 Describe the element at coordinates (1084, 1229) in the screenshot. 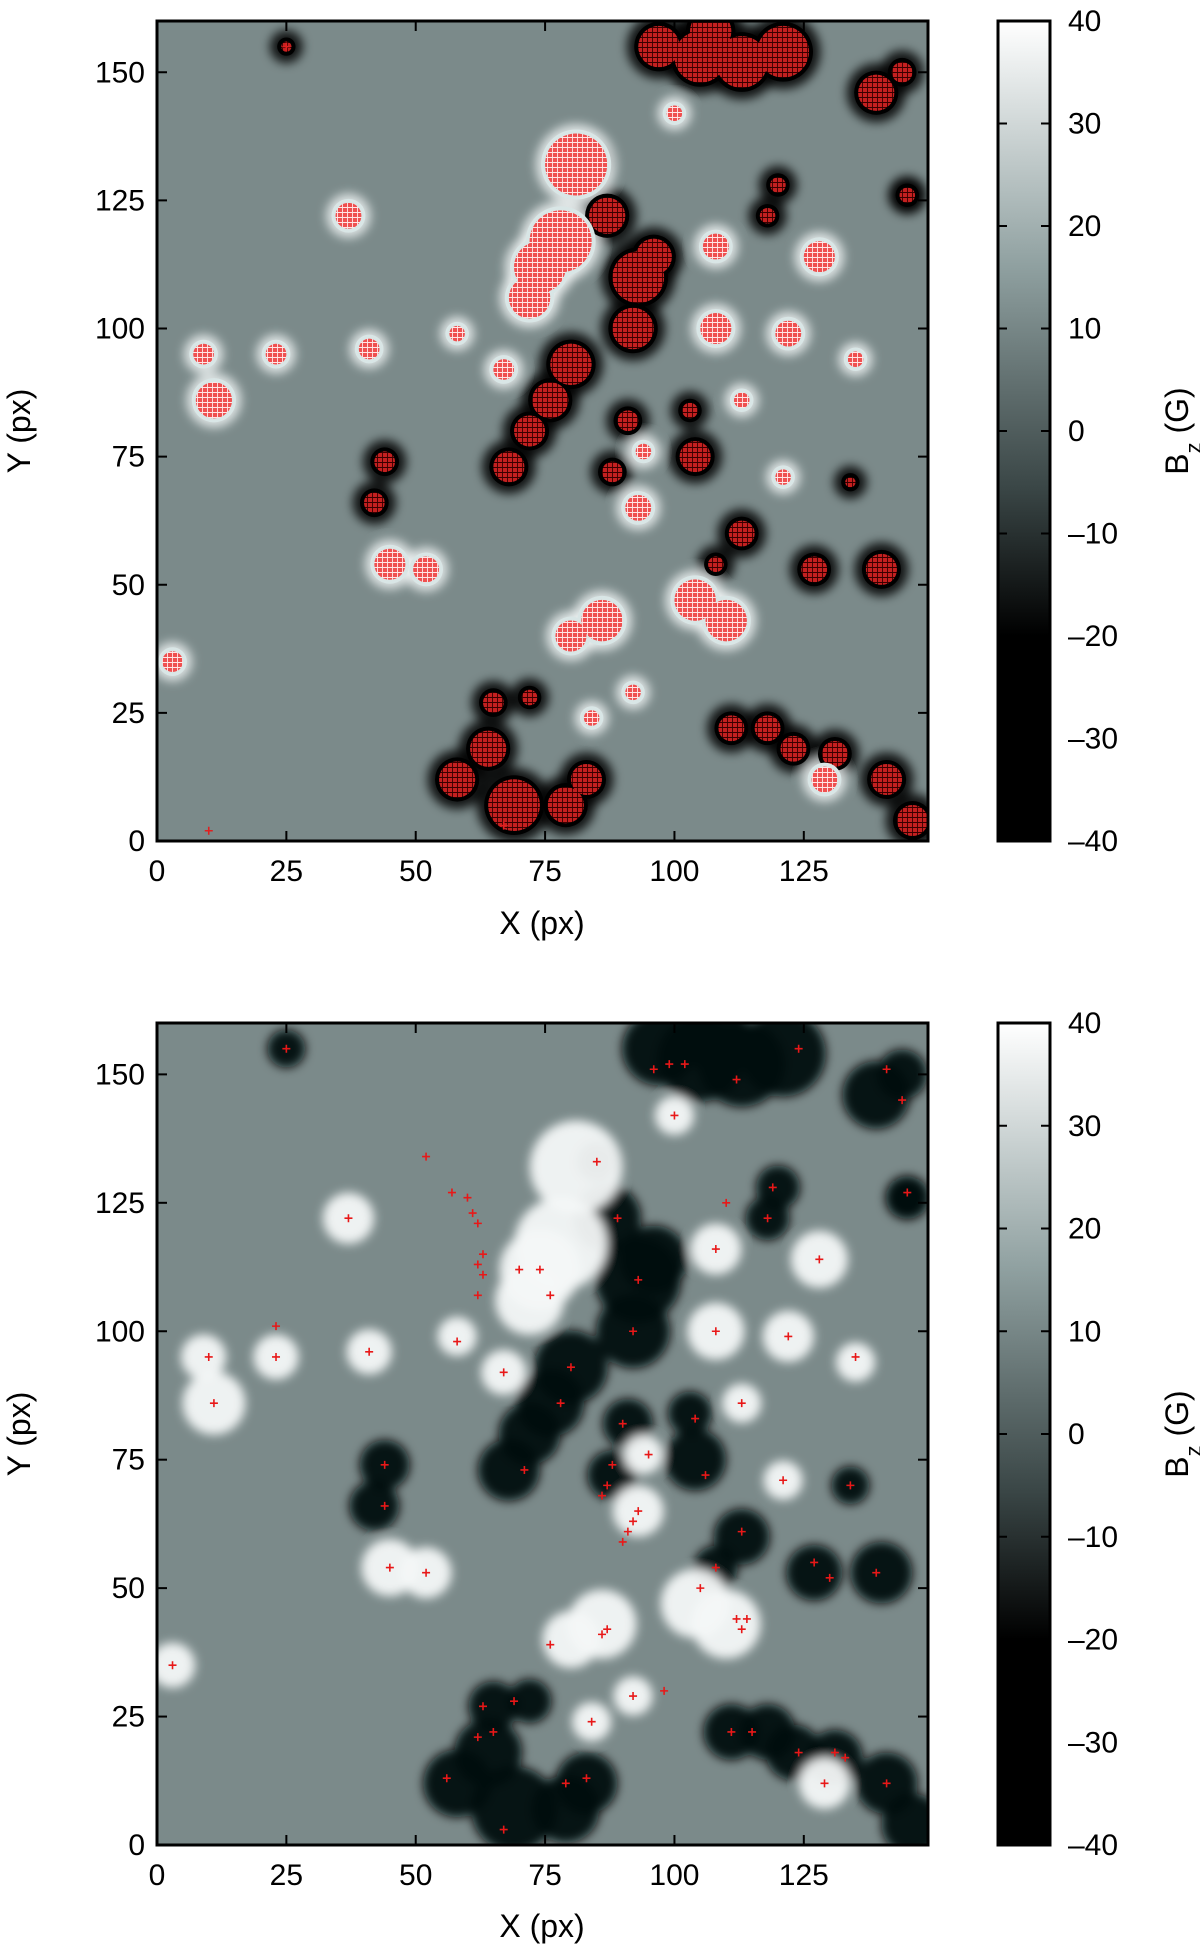

I see `colorbar-tick-label: 20` at that location.